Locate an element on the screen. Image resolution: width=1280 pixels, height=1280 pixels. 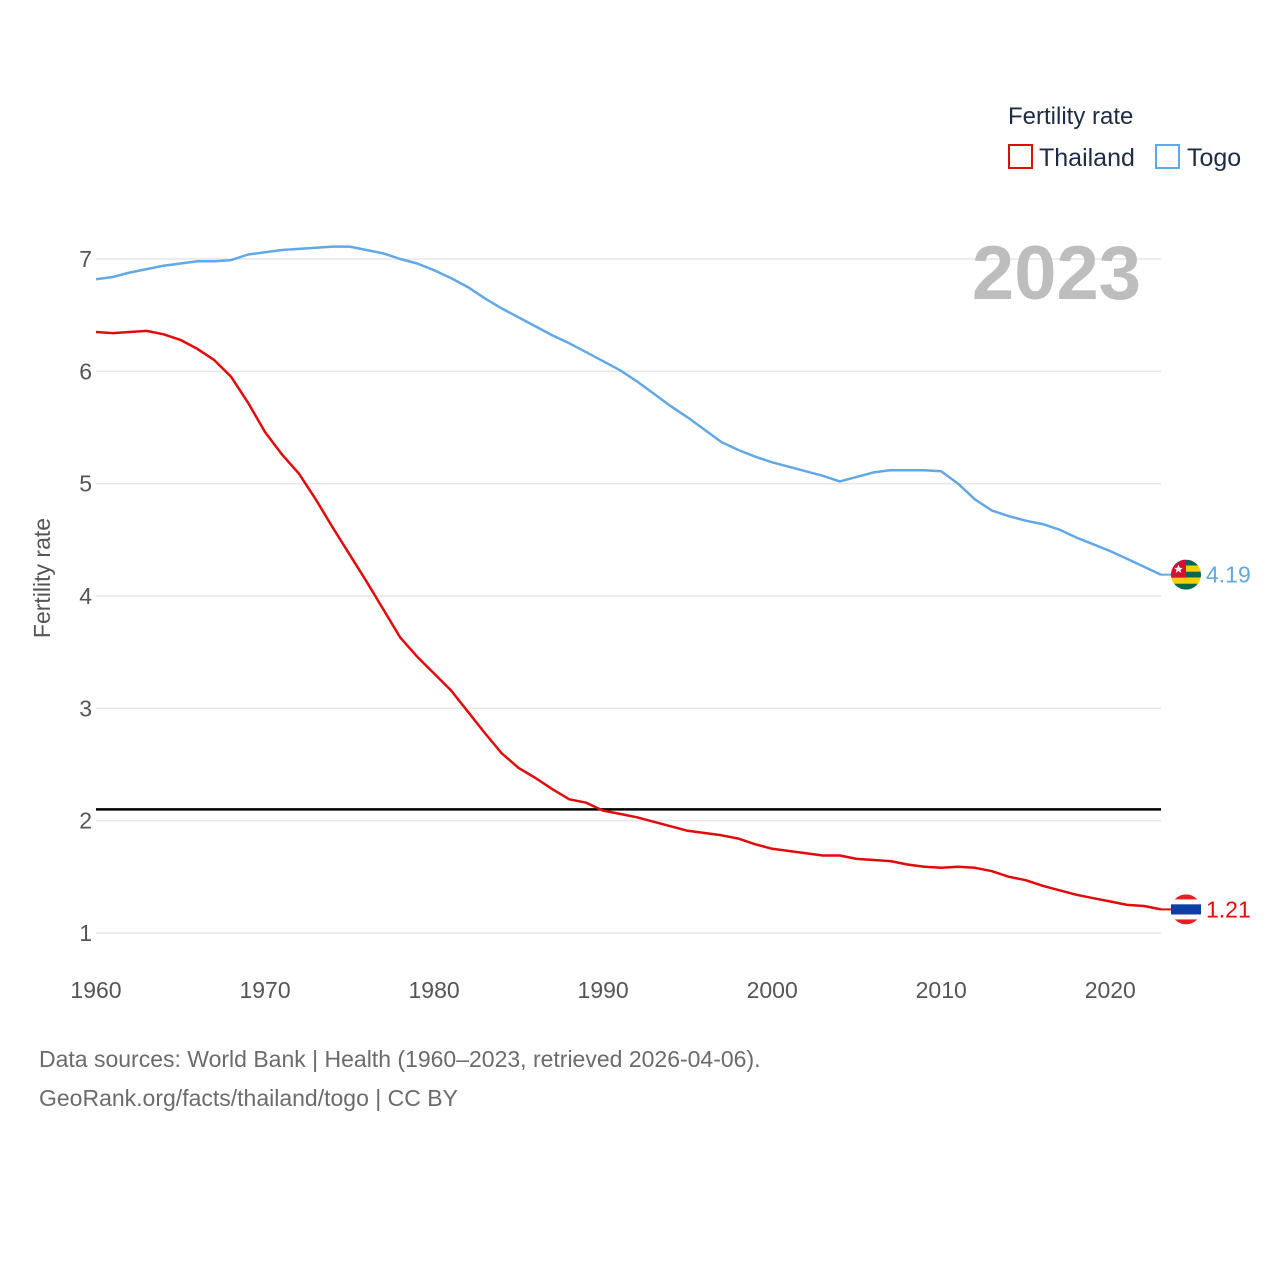
y-axis-ticks: 1 2 3 4 5 6 7 is located at coordinates (85, 596).